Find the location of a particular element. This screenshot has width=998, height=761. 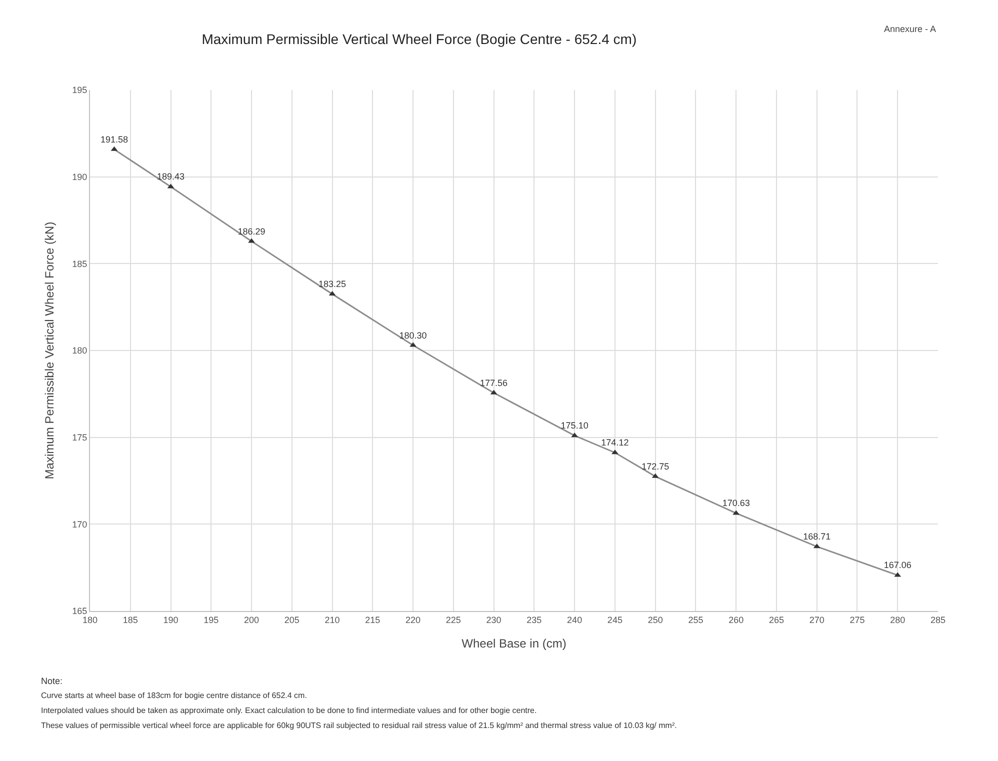

x-tick-label: 185 is located at coordinates (130, 619).